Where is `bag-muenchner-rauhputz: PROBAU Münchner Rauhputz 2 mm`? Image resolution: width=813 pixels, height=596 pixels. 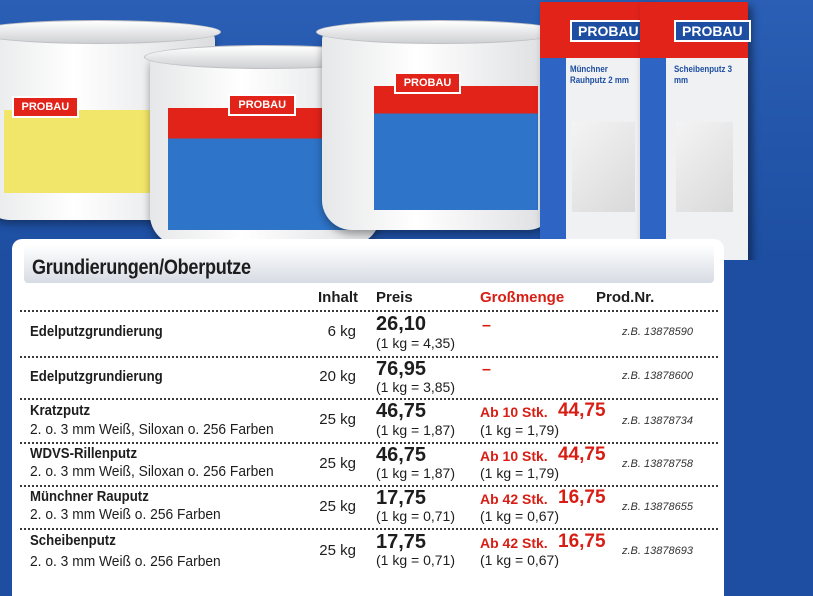 bag-muenchner-rauhputz: PROBAU Münchner Rauhputz 2 mm is located at coordinates (595, 127).